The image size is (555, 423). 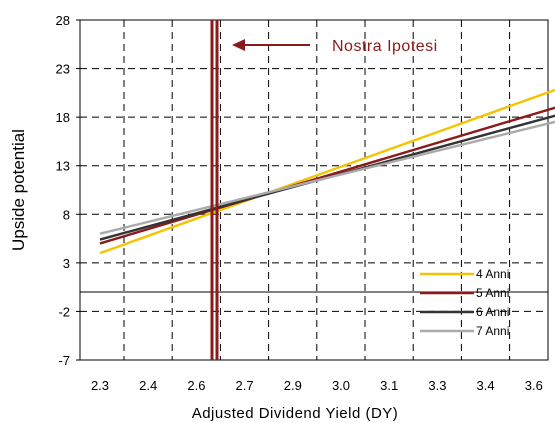 What do you see at coordinates (492, 331) in the screenshot?
I see `legend-label: 7 Anni` at bounding box center [492, 331].